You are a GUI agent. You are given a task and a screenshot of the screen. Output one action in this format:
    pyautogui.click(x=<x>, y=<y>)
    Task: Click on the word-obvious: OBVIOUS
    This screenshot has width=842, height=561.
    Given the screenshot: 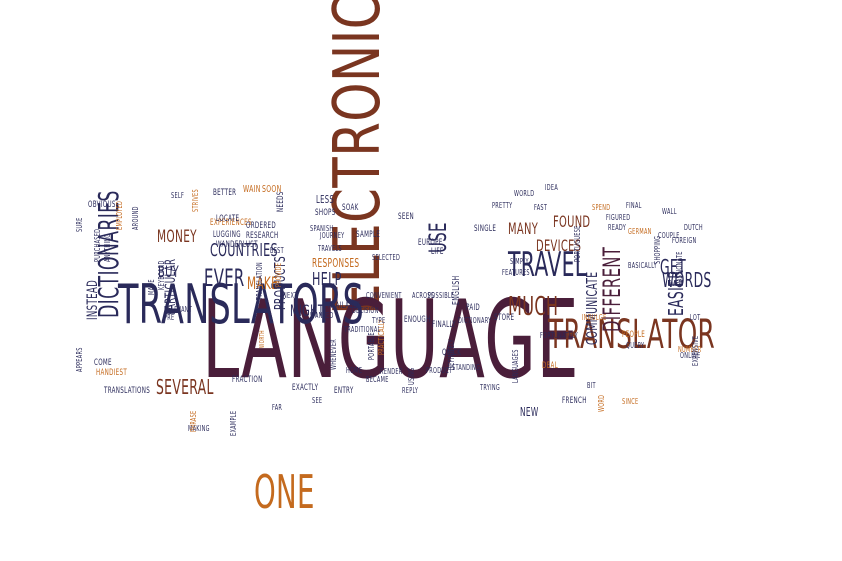 What is the action you would take?
    pyautogui.click(x=102, y=205)
    